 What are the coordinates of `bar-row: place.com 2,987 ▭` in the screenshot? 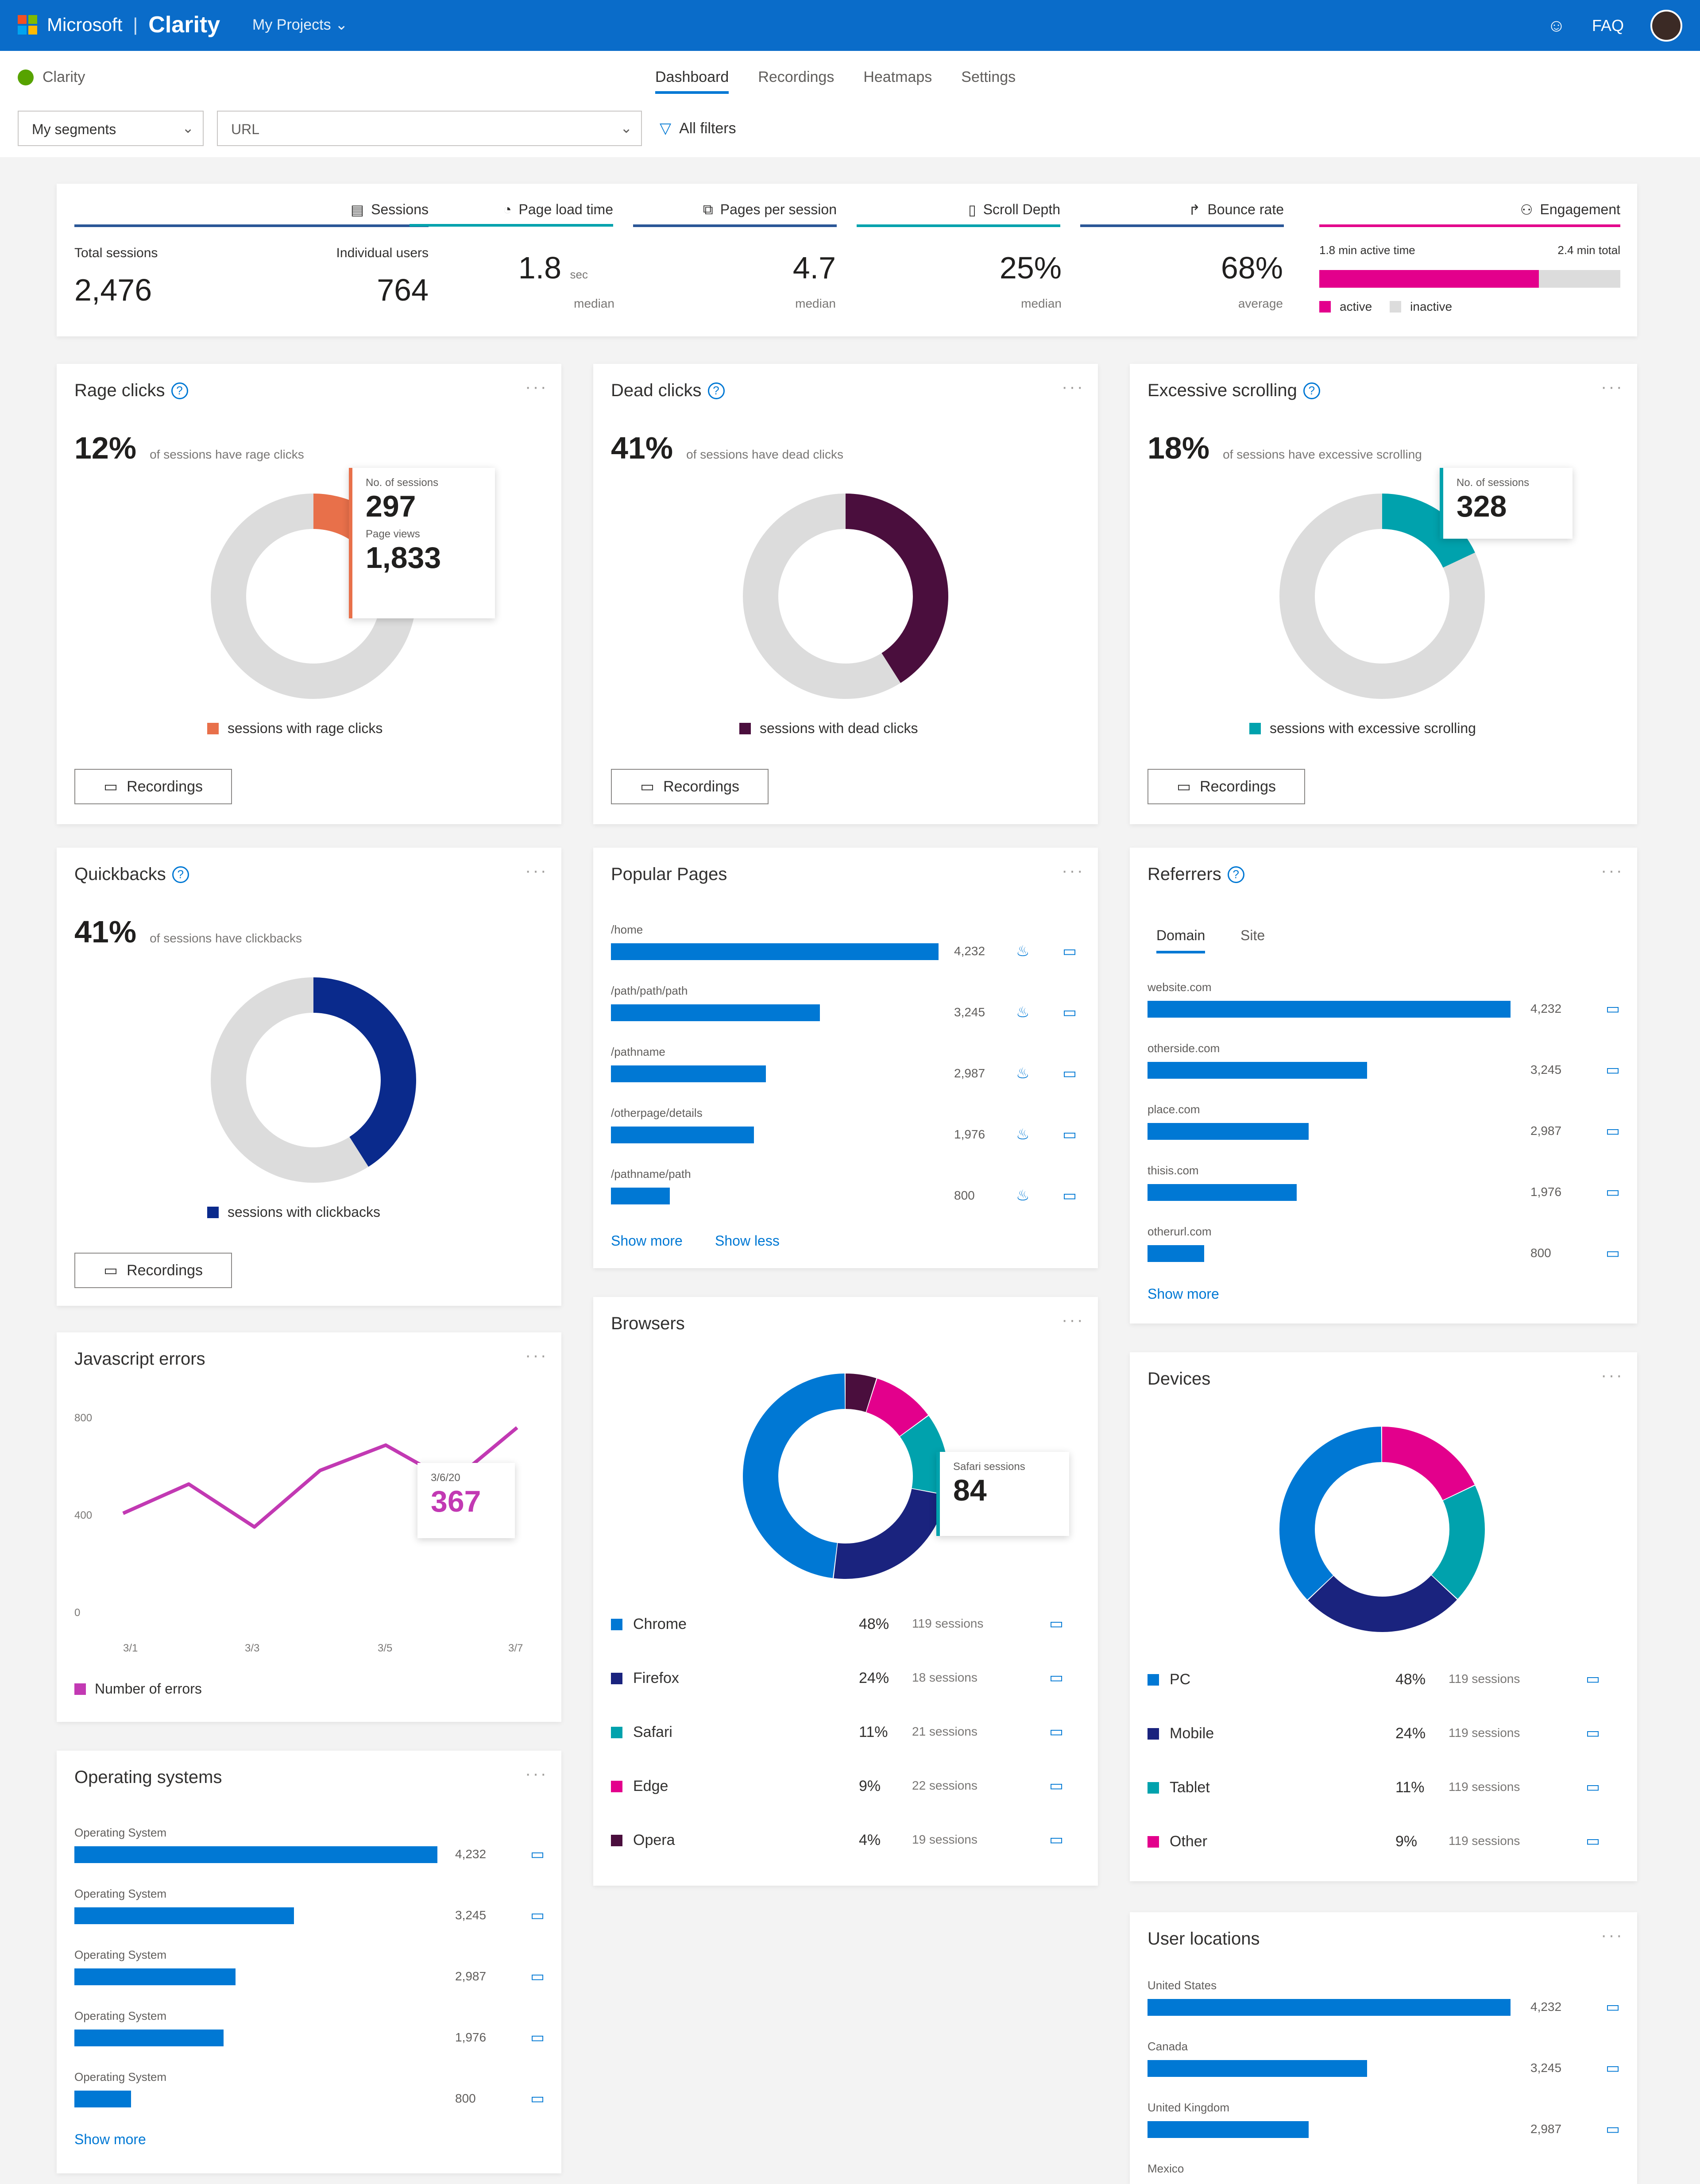 It's located at (1386, 1129).